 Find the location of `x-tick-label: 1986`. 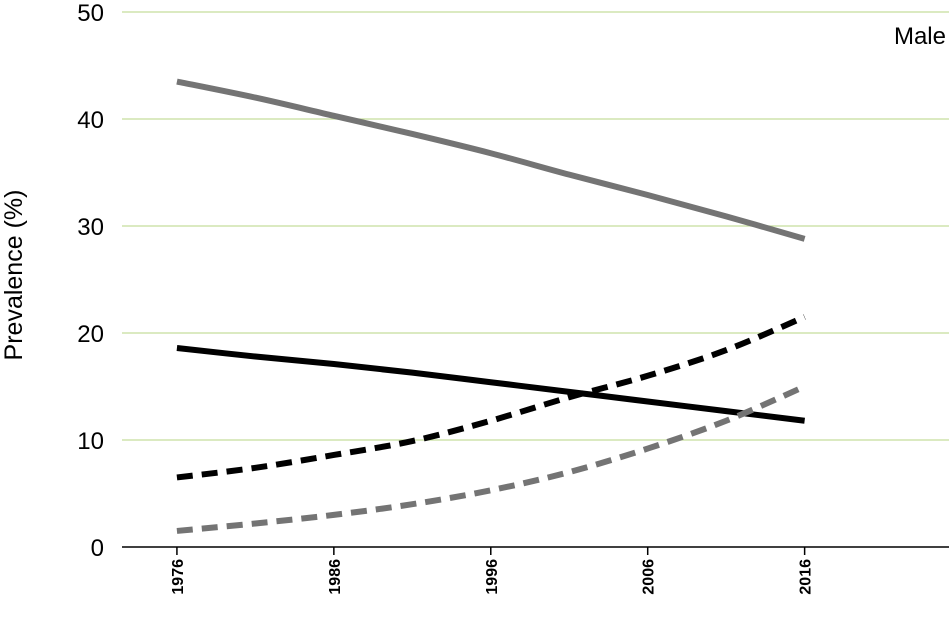

x-tick-label: 1986 is located at coordinates (335, 577).